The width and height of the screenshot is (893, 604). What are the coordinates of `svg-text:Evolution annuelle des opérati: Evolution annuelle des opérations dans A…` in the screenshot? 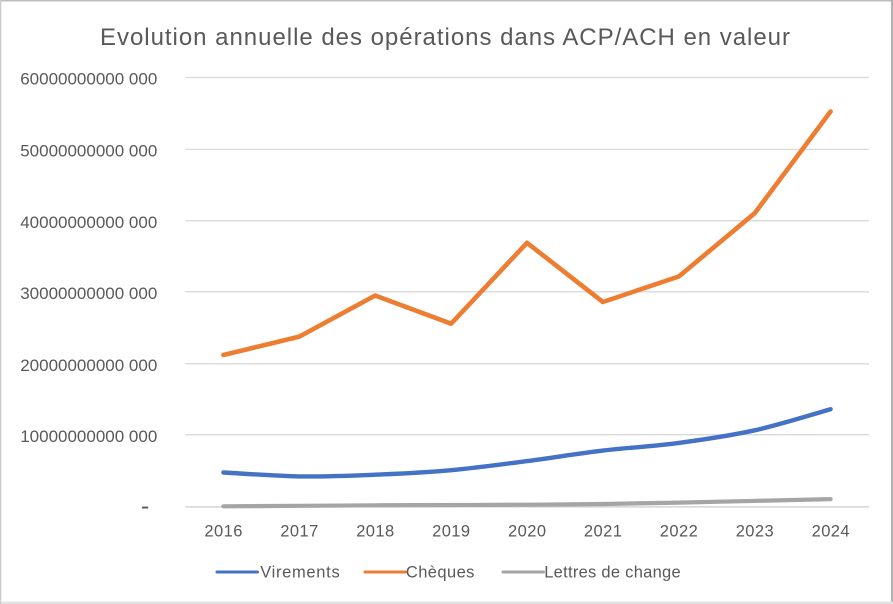 It's located at (445, 37).